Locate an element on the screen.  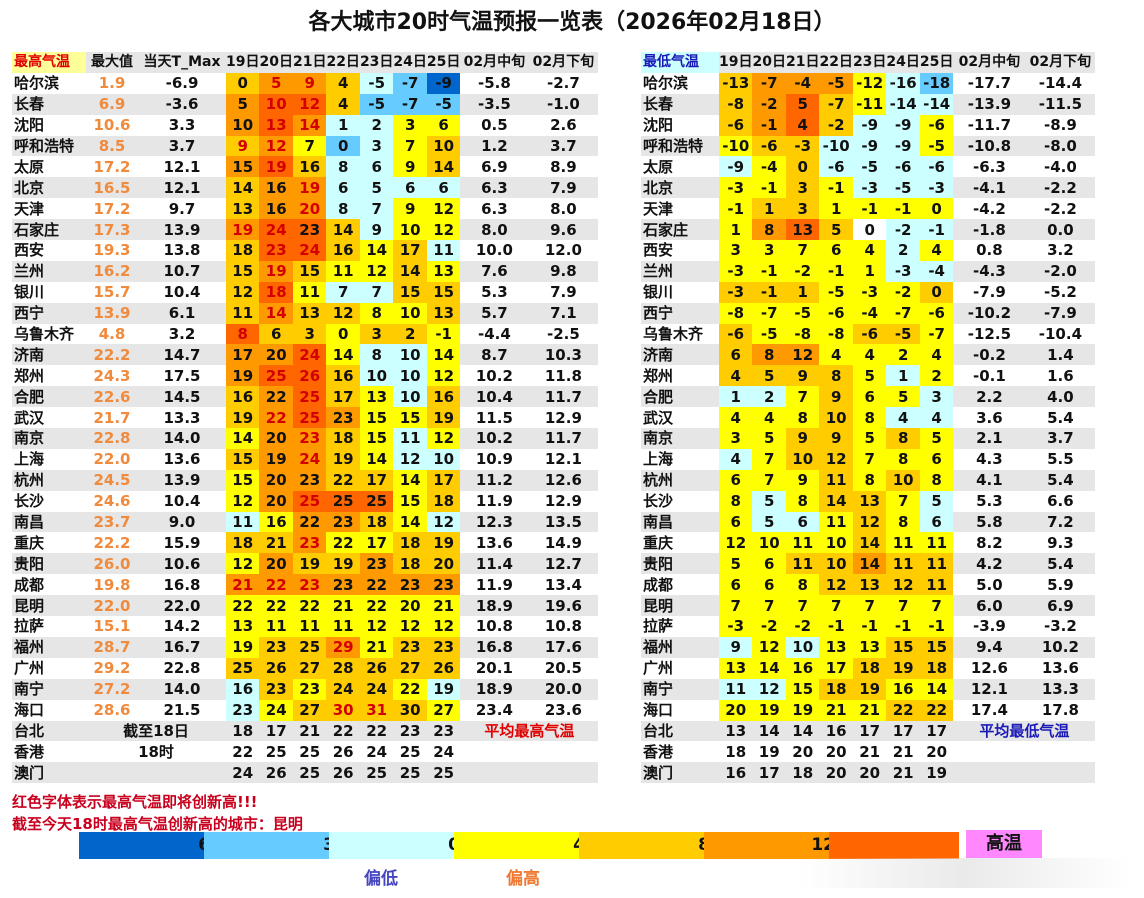
table-row: 乌鲁木齐 4.8 3.2 8 6 3 0 3 2 -1 -4.4 -2.5 is located at coordinates (305, 334).